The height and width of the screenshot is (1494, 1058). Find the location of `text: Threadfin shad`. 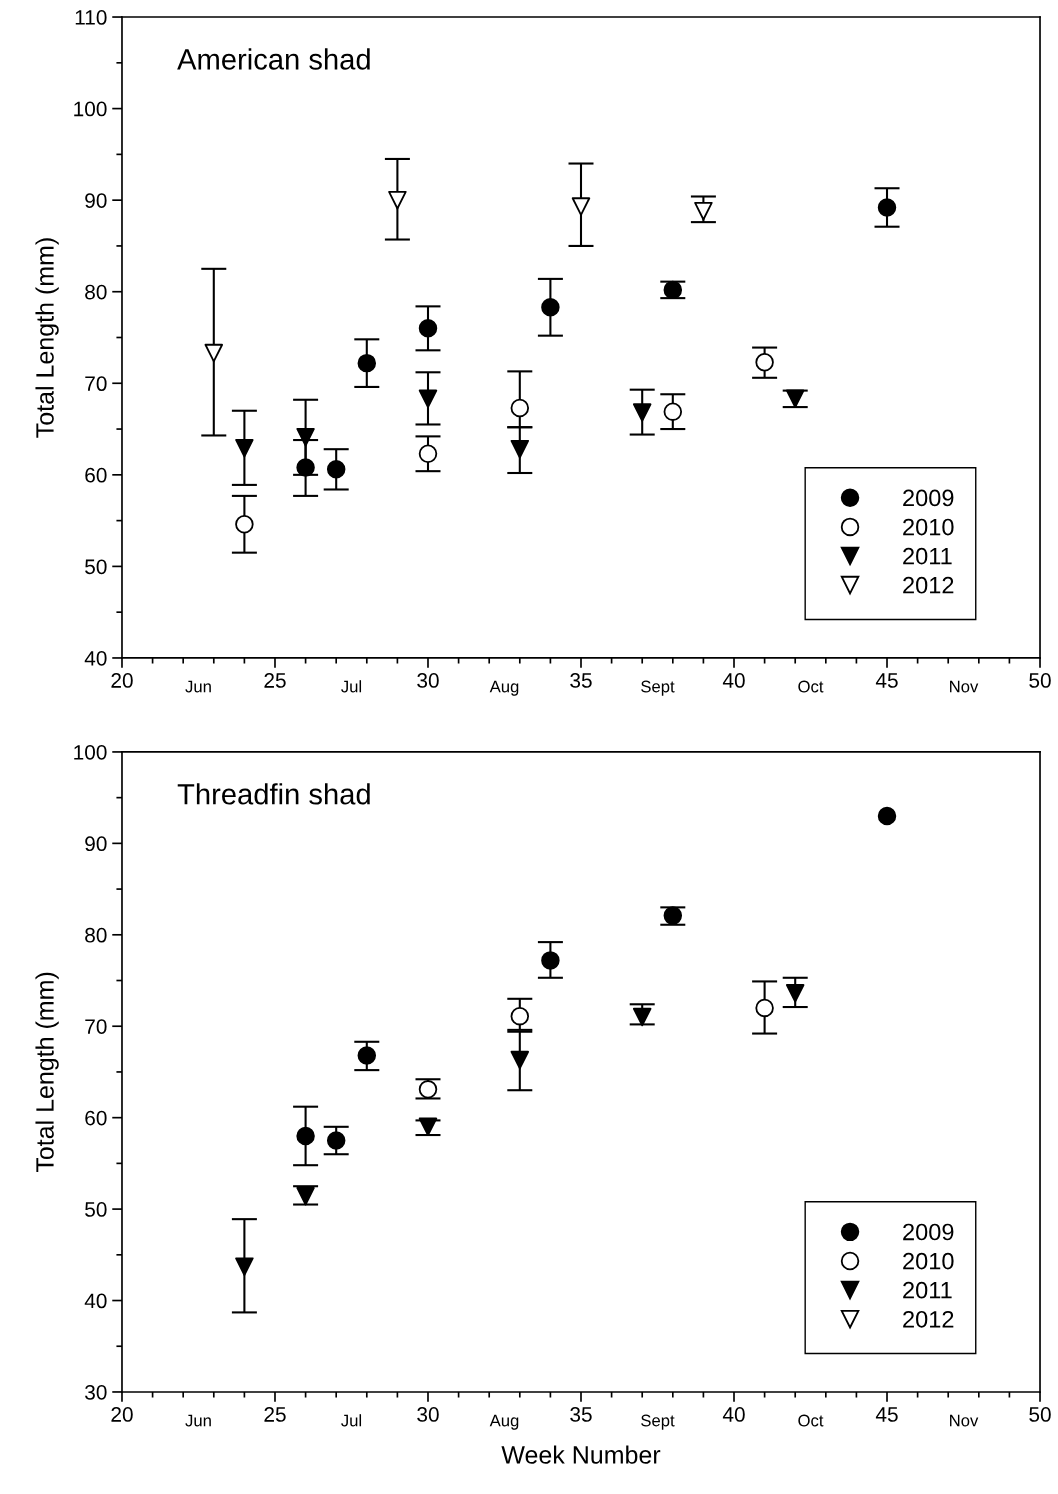

text: Threadfin shad is located at coordinates (273, 794).